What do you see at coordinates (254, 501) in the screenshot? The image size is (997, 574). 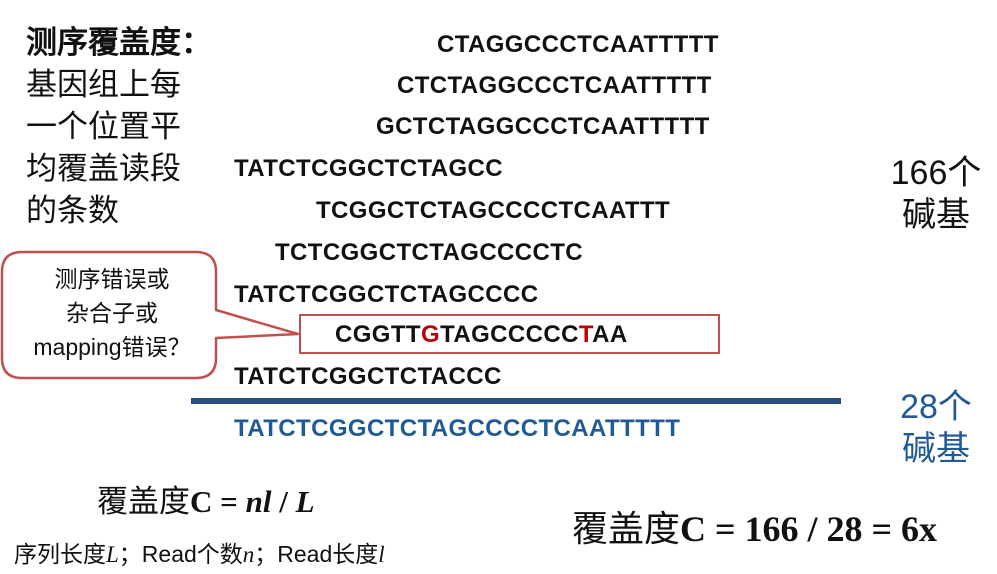 I see `formula-var-n: n` at bounding box center [254, 501].